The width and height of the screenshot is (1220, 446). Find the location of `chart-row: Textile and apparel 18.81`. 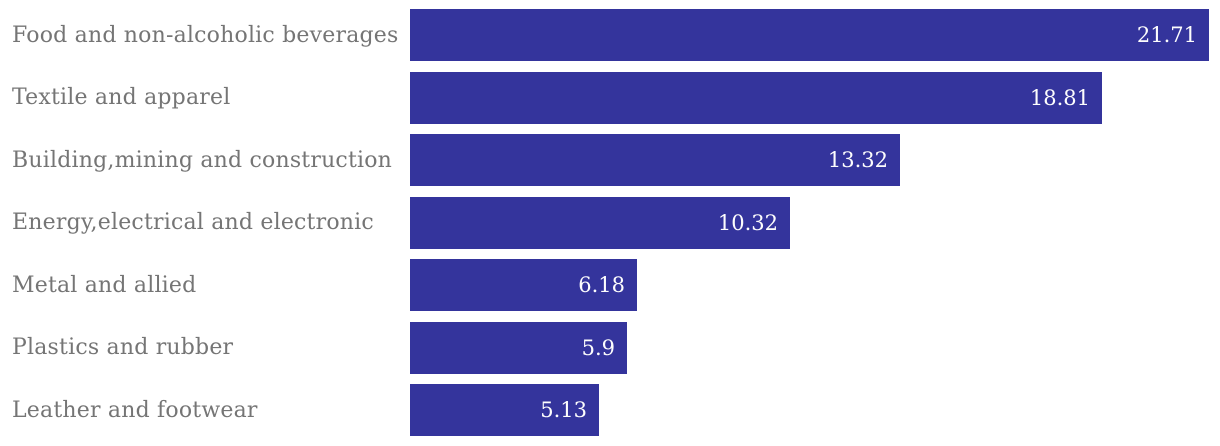

chart-row: Textile and apparel 18.81 is located at coordinates (610, 97).